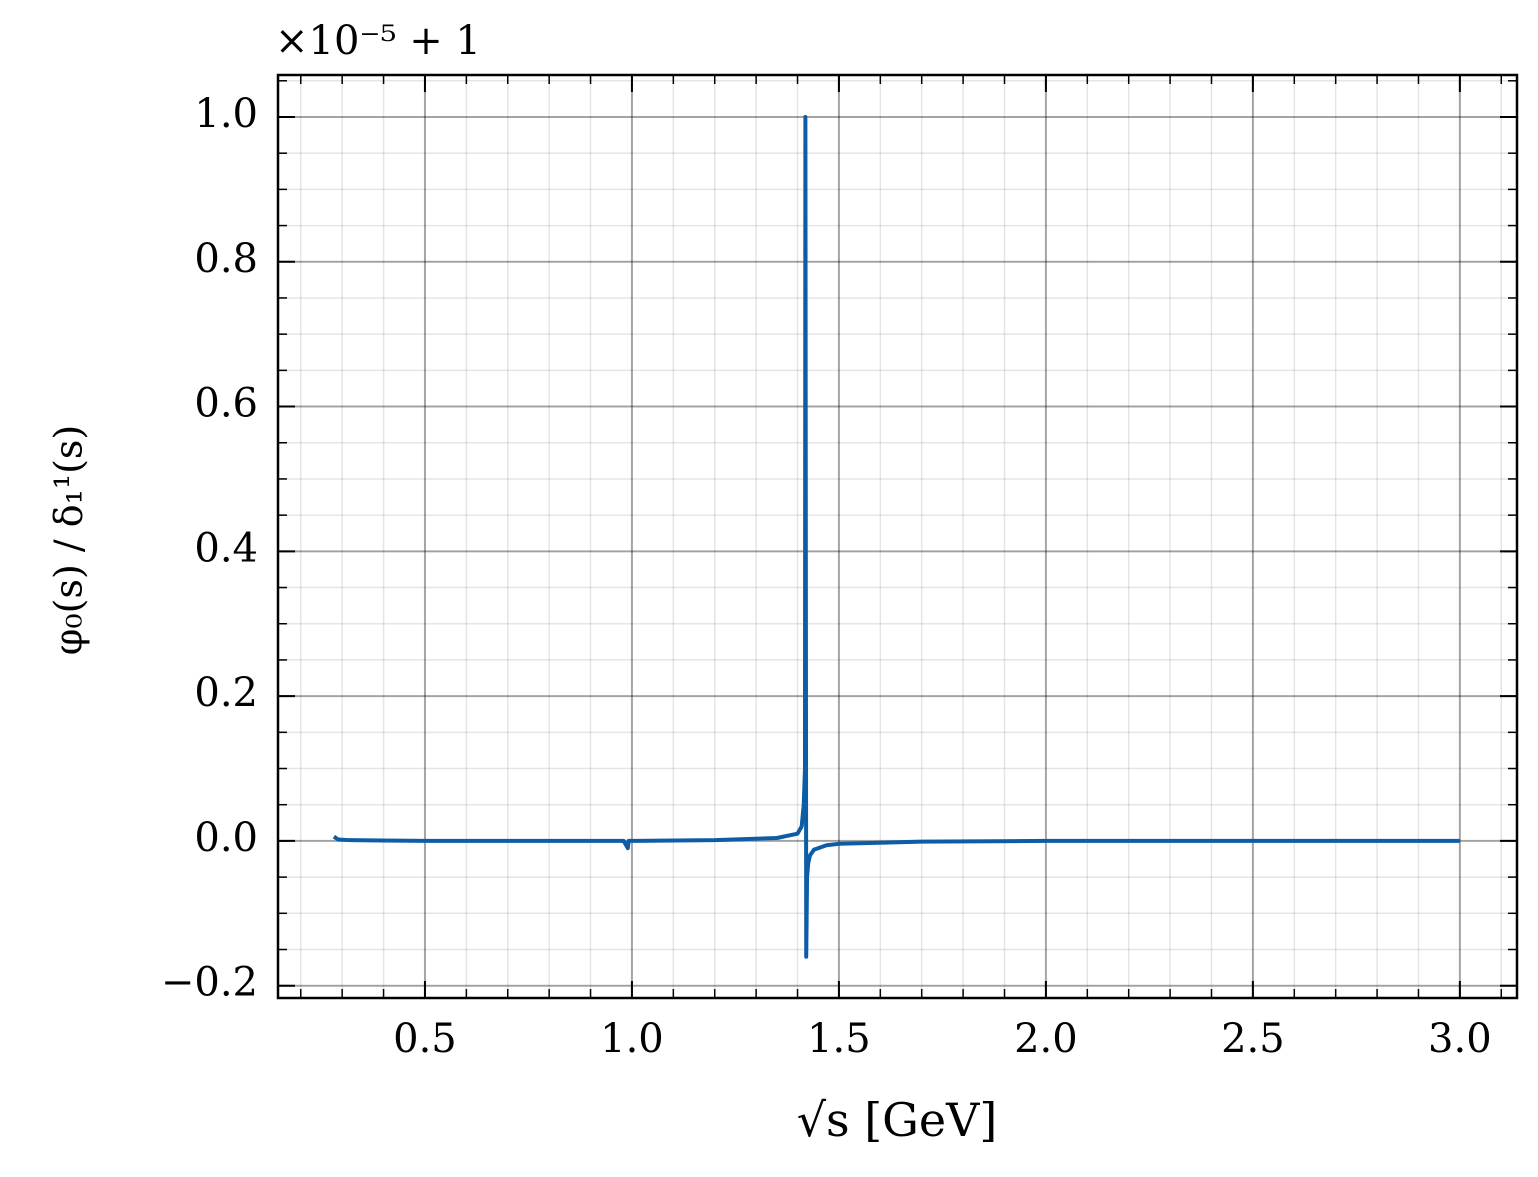 The height and width of the screenshot is (1177, 1538). What do you see at coordinates (69, 540) in the screenshot?
I see `y-axis-label: φ₀(s) / δ₁¹(s)` at bounding box center [69, 540].